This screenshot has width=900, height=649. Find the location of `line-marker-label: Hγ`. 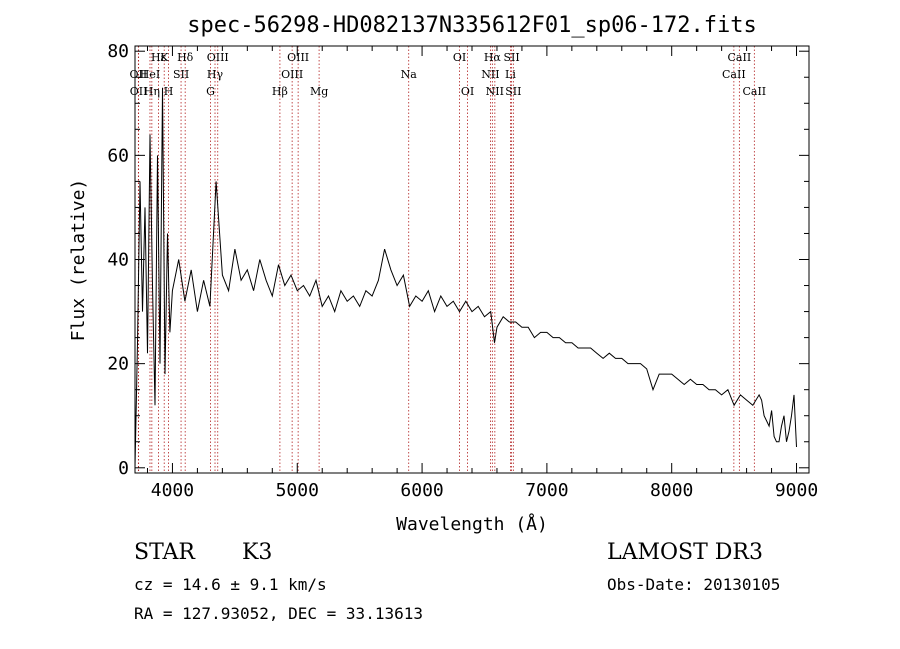

line-marker-label: Hγ is located at coordinates (215, 74).